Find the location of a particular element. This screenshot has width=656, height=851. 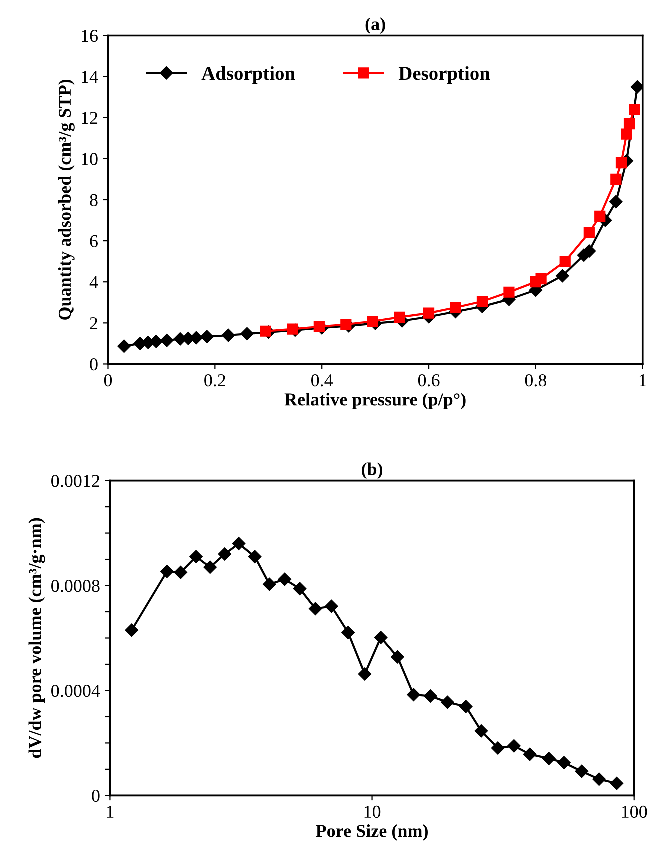

y-tick-label: 0.0008 is located at coordinates (76, 586).